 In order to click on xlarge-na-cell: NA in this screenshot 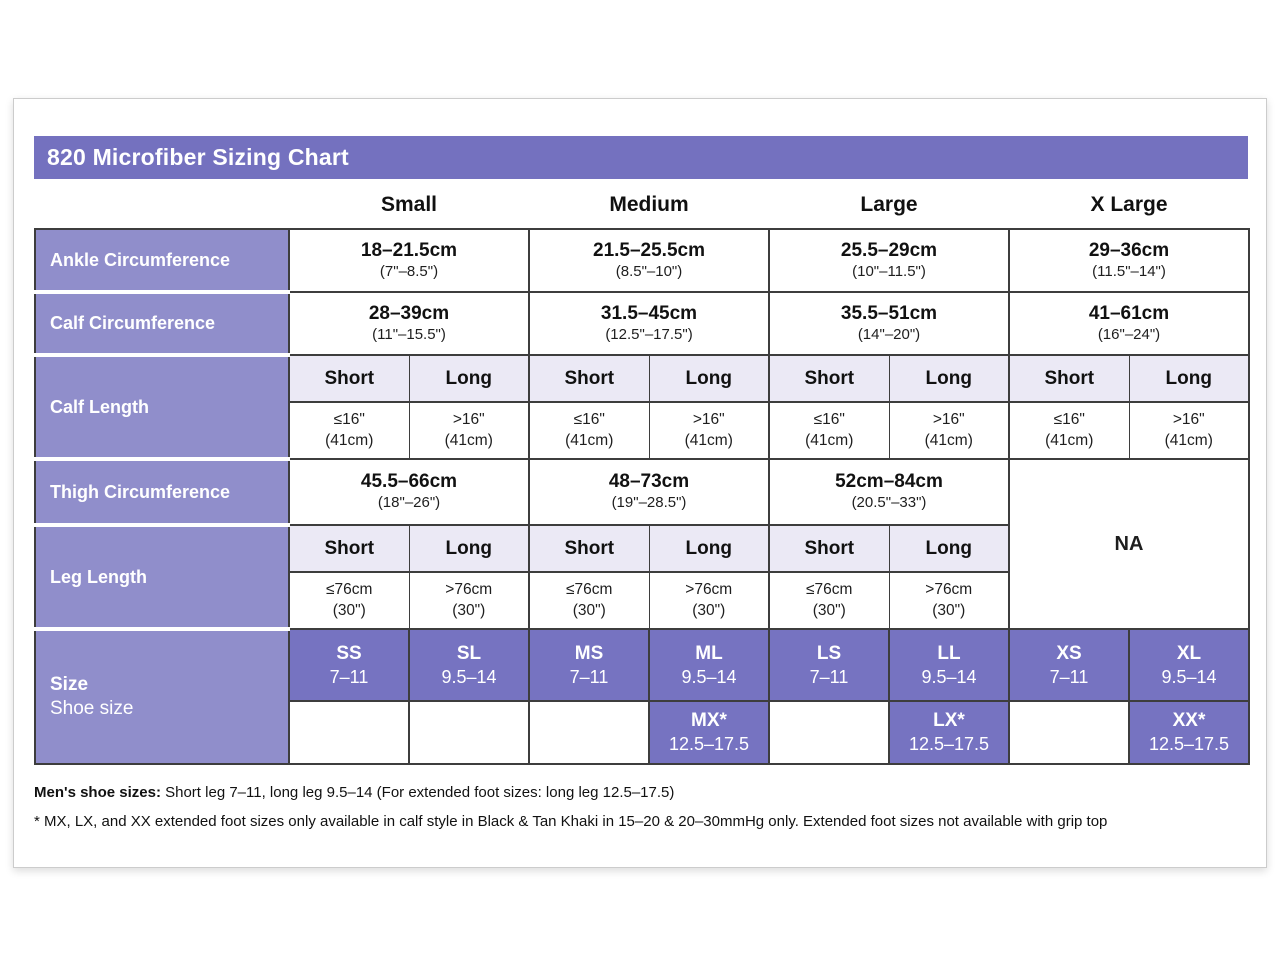, I will do `click(1129, 544)`.